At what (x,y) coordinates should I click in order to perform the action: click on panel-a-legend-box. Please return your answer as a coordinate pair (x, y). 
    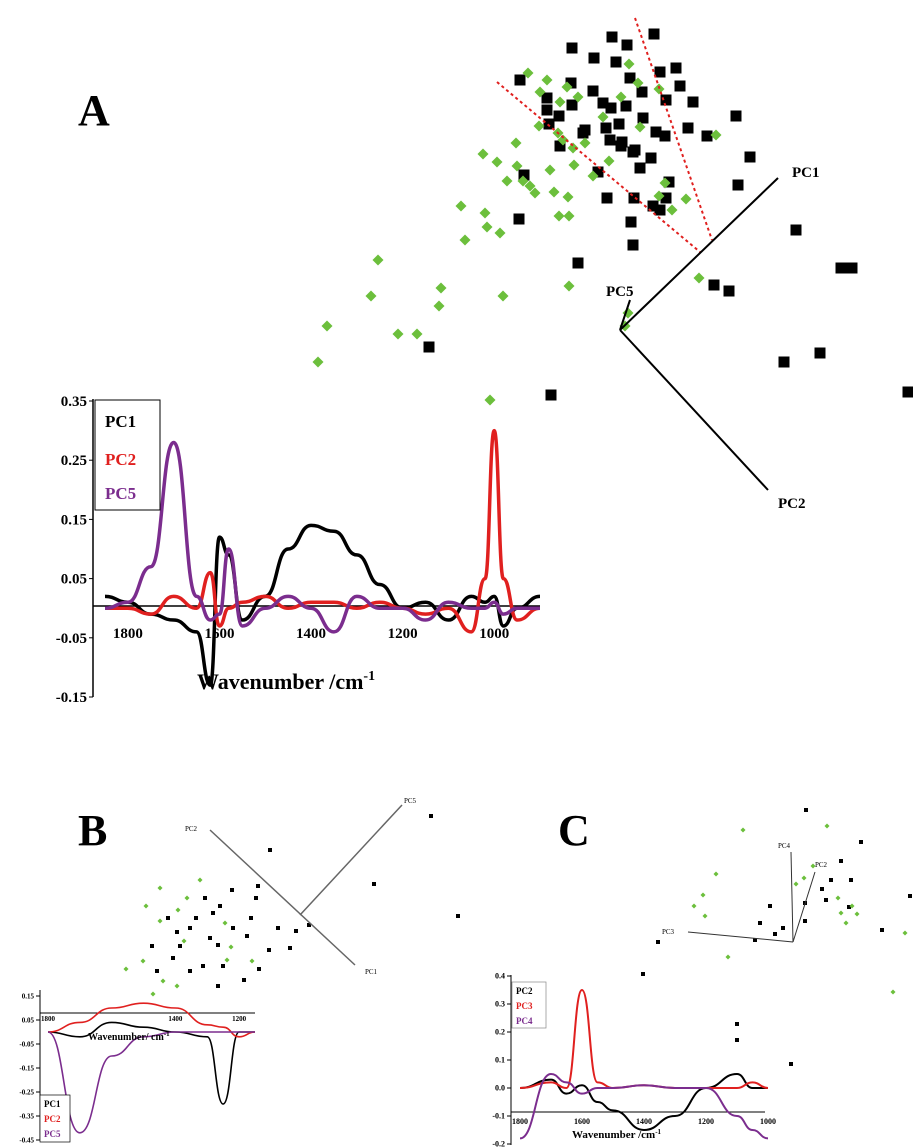
    Looking at the image, I should click on (127, 455).